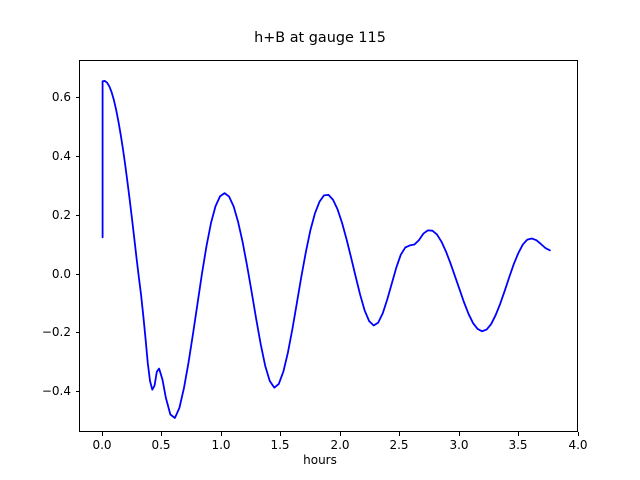 This screenshot has height=480, width=640. I want to click on xtick-label-5: 2.5, so click(399, 445).